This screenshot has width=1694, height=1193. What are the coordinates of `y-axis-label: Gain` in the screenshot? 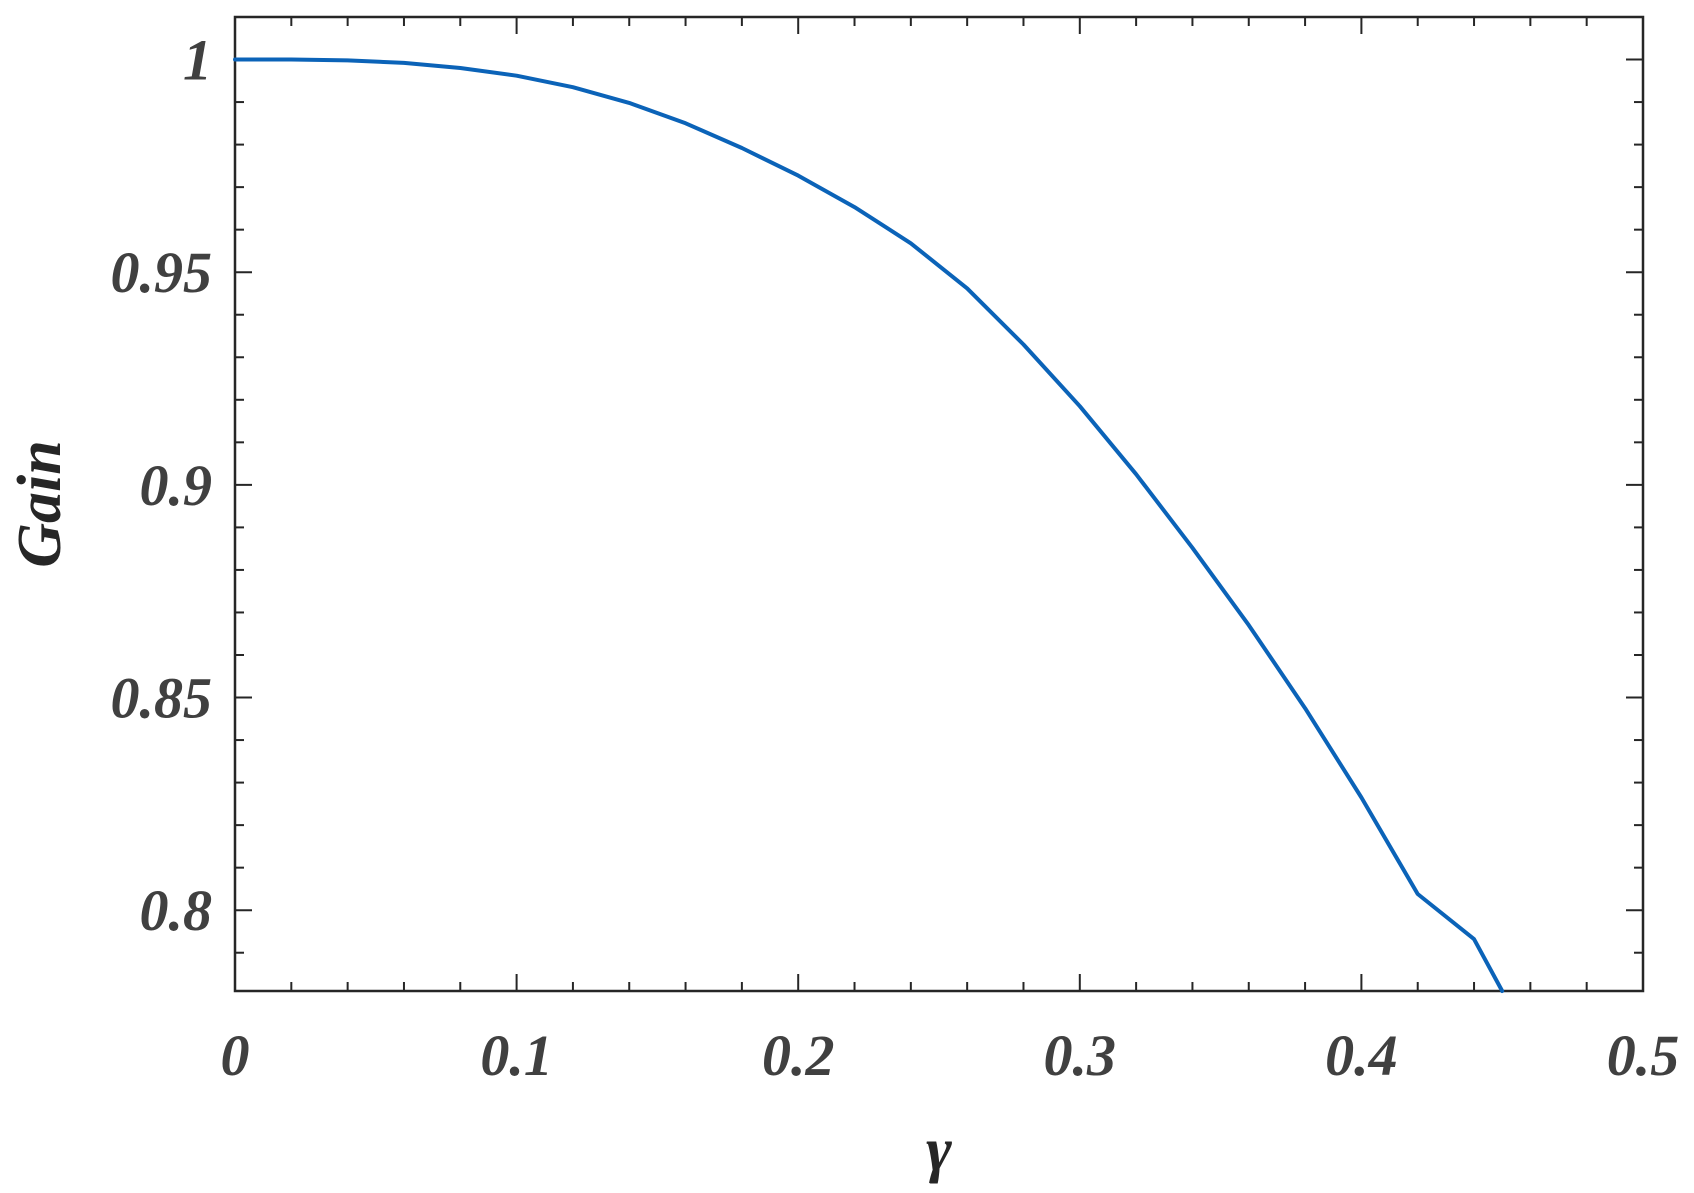 It's located at (40, 503).